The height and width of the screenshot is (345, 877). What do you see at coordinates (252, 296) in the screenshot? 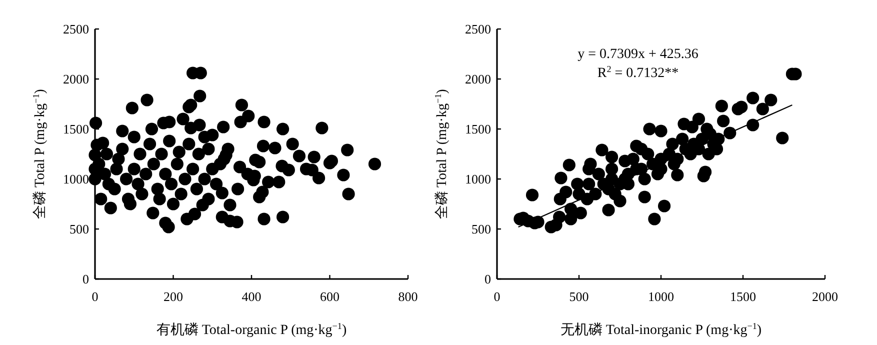
I see `x-tick-label: 400` at bounding box center [252, 296].